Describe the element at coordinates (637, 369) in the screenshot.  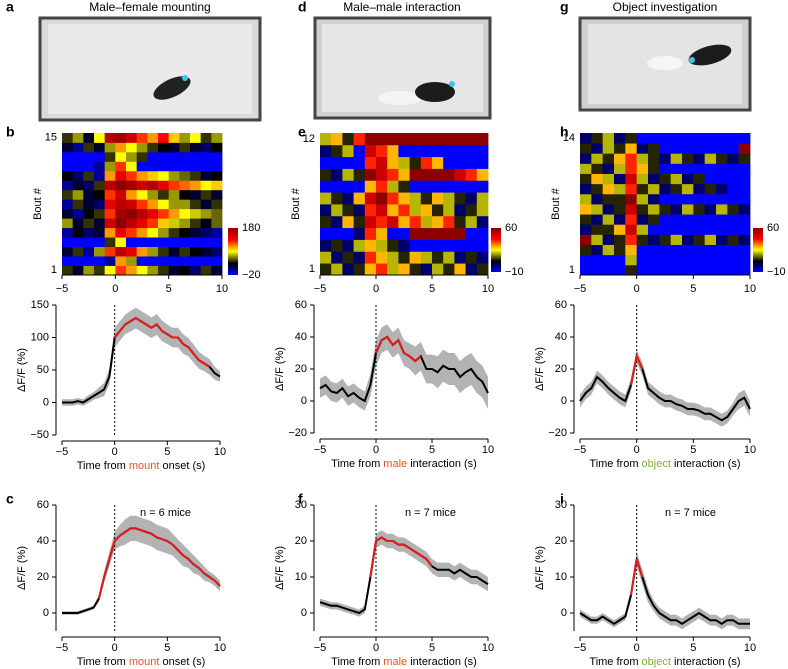
I see `significant-segment` at that location.